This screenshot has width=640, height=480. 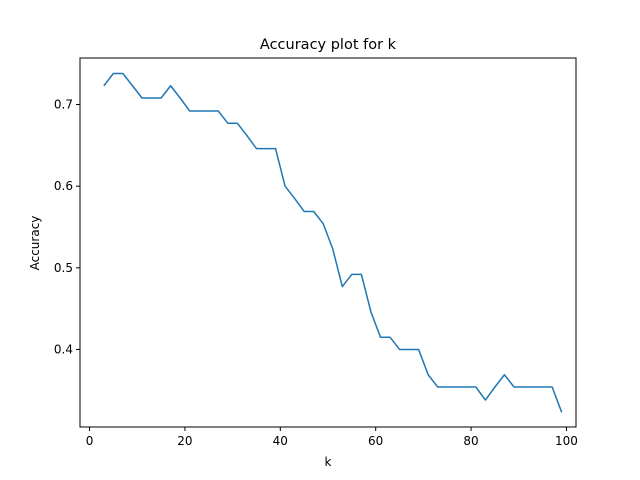 What do you see at coordinates (375, 441) in the screenshot?
I see `x-tick-label: 60` at bounding box center [375, 441].